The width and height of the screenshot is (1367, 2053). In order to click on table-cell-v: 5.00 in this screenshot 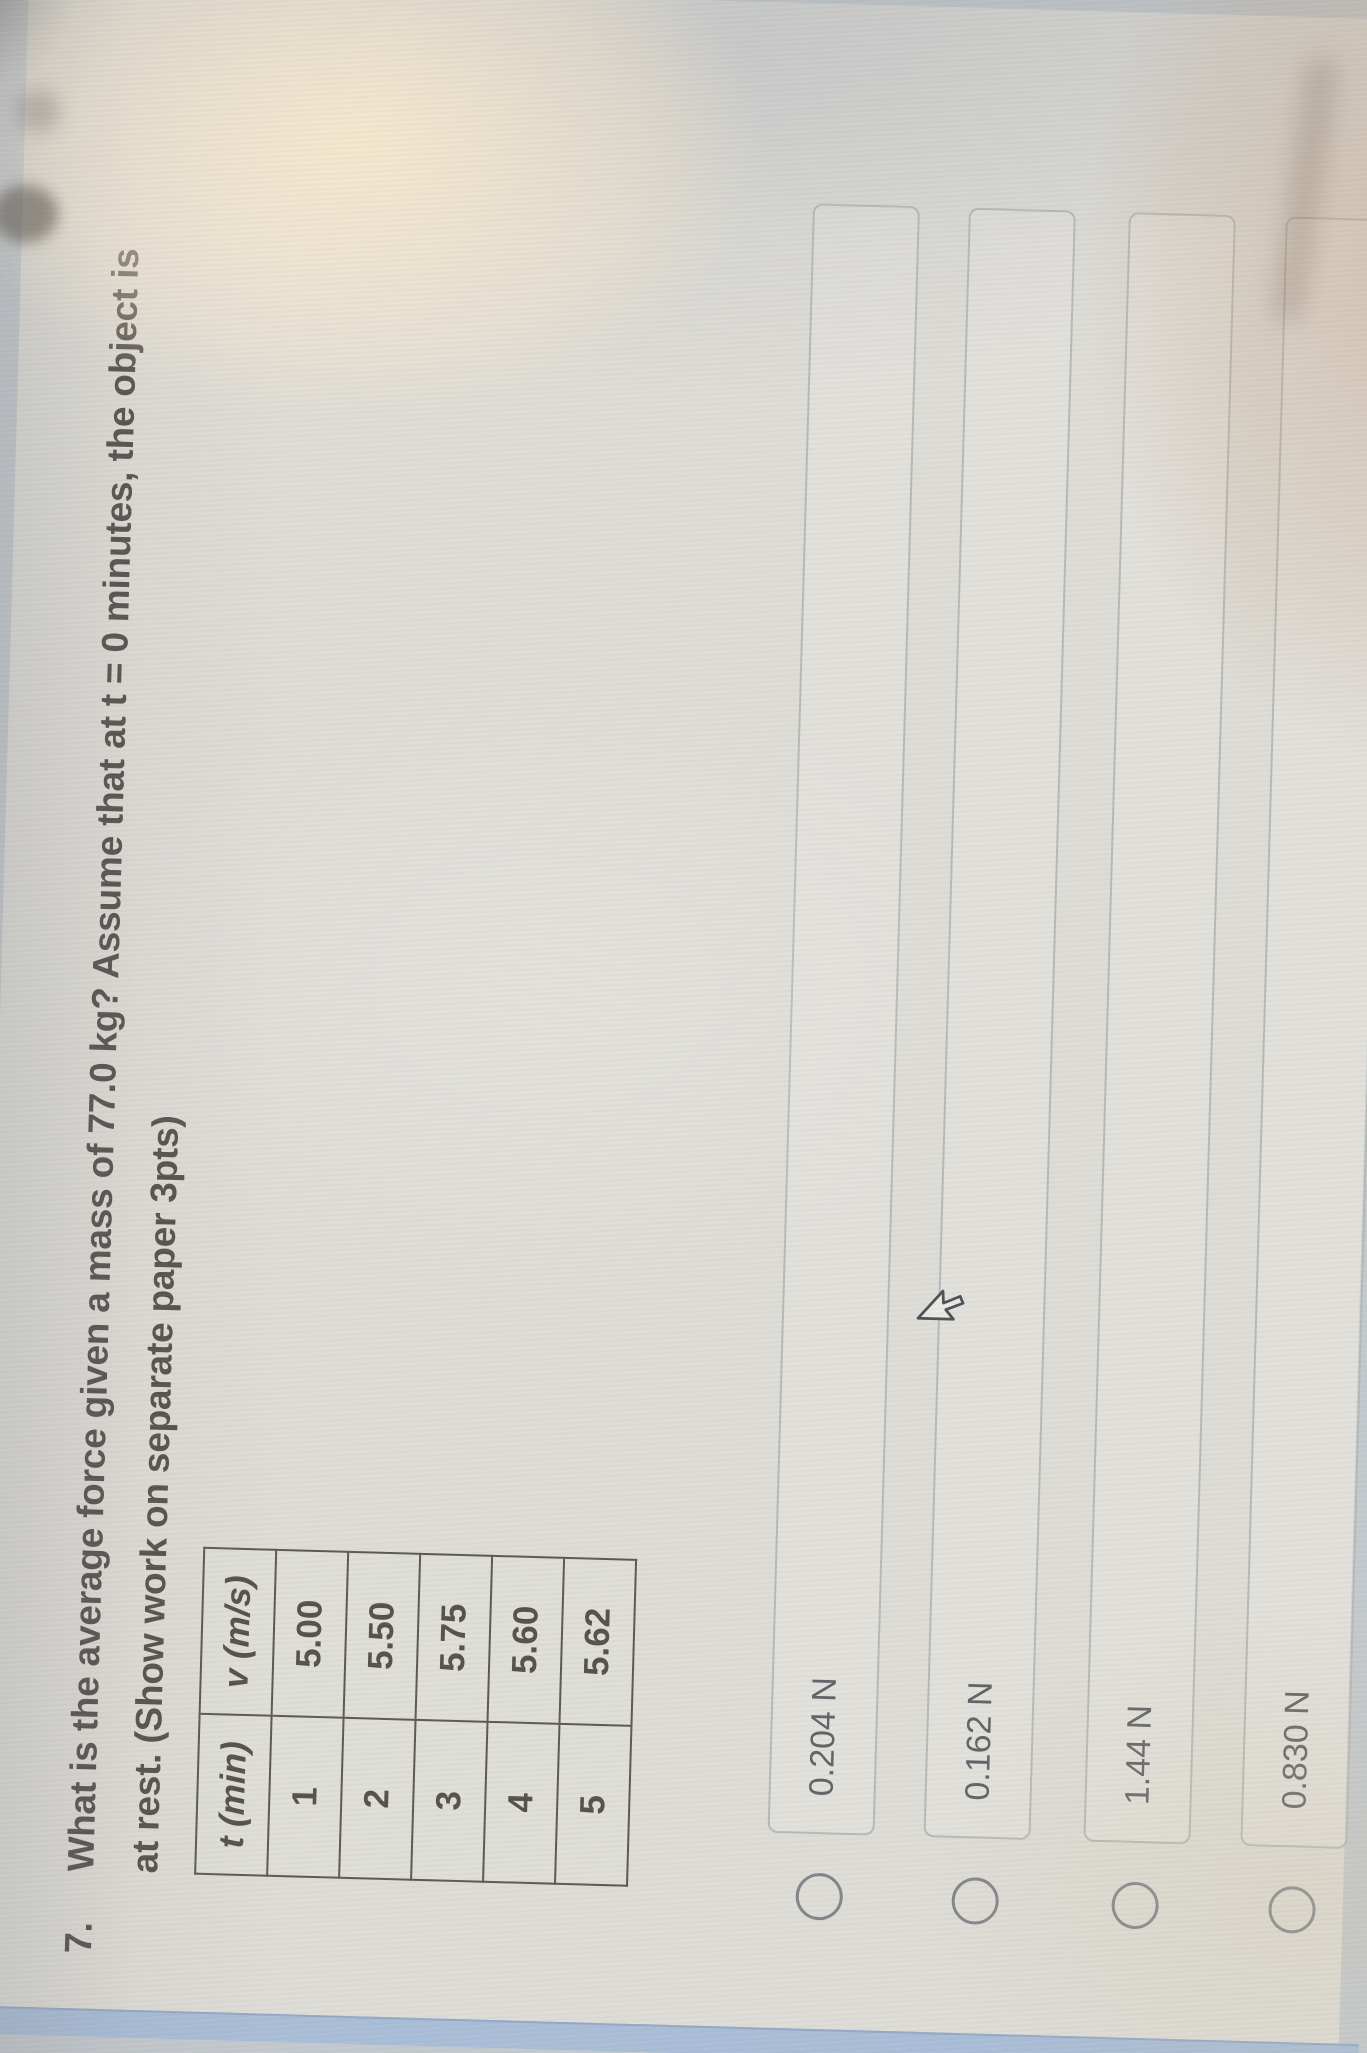, I will do `click(310, 1633)`.